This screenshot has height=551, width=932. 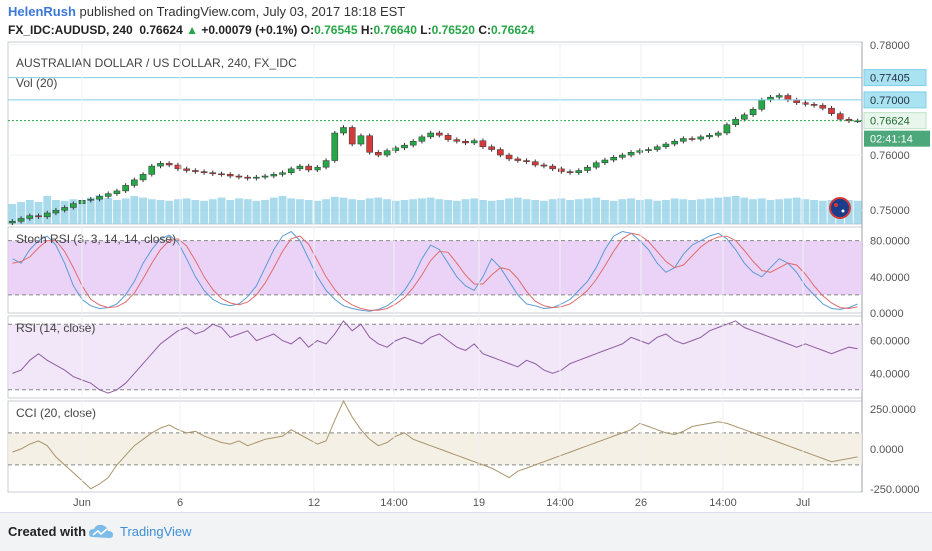 I want to click on stoch-rsi-label: Stoch RSI (3, 3, 14, 14, close), so click(x=96, y=239).